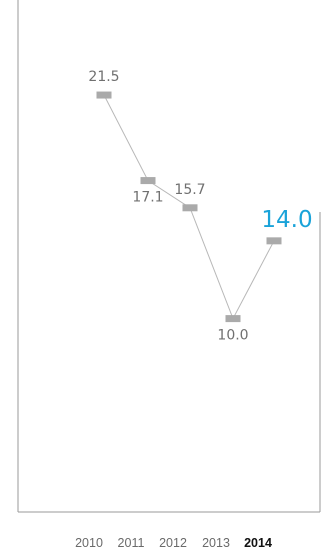 The width and height of the screenshot is (334, 555). Describe the element at coordinates (103, 77) in the screenshot. I see `data-value-label: 21.5` at that location.